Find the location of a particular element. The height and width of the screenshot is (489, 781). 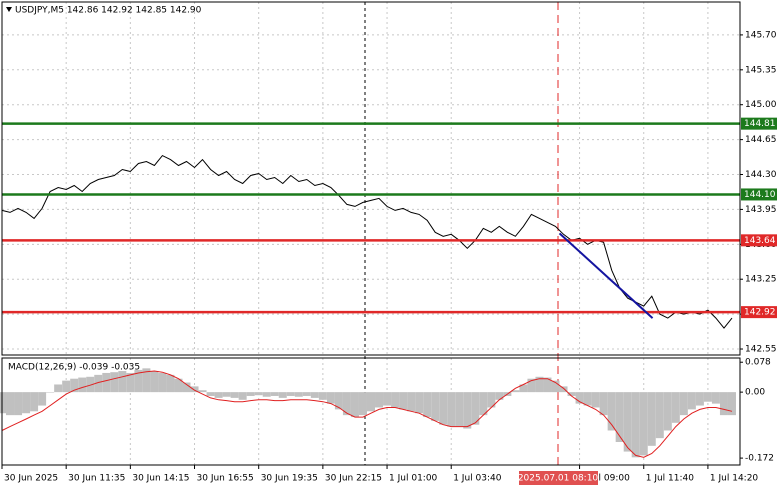

x-tick-label: 30 Jun 2025 is located at coordinates (31, 479).